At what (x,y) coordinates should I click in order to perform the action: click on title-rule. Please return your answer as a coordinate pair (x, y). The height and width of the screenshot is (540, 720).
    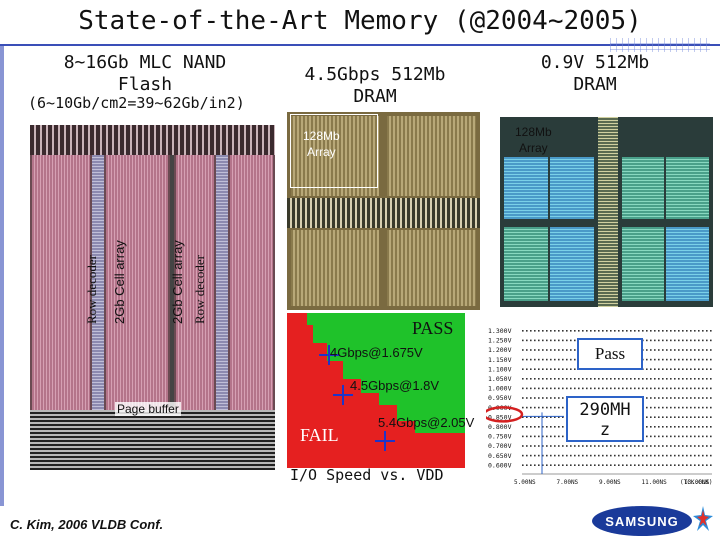
    Looking at the image, I should click on (360, 45).